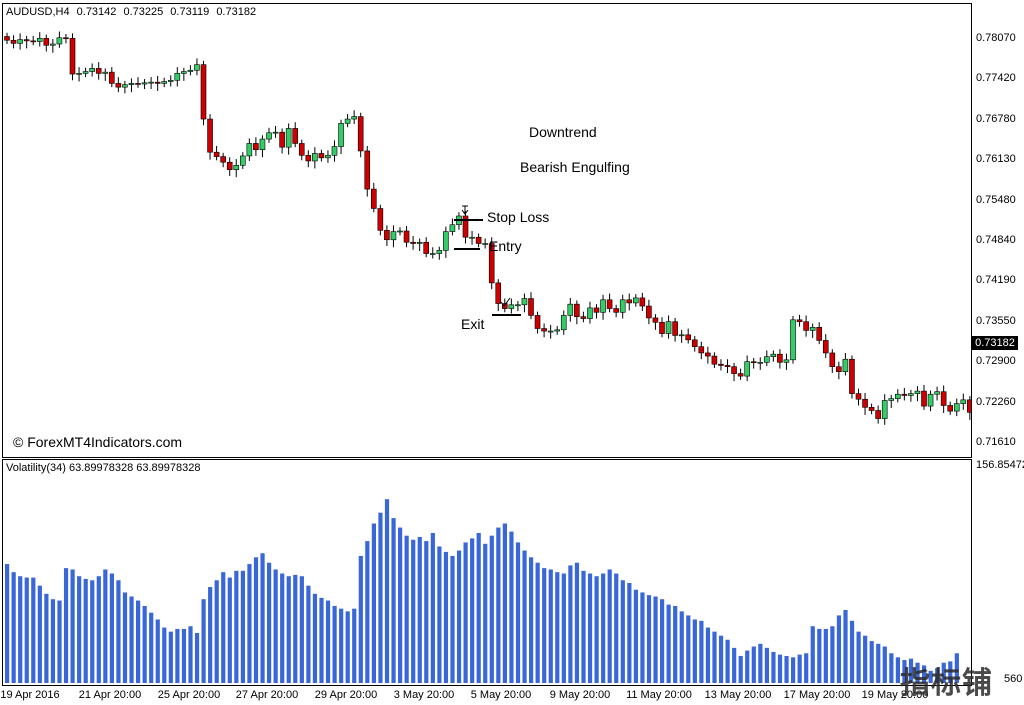  I want to click on price-tick-label: 0.76780, so click(996, 118).